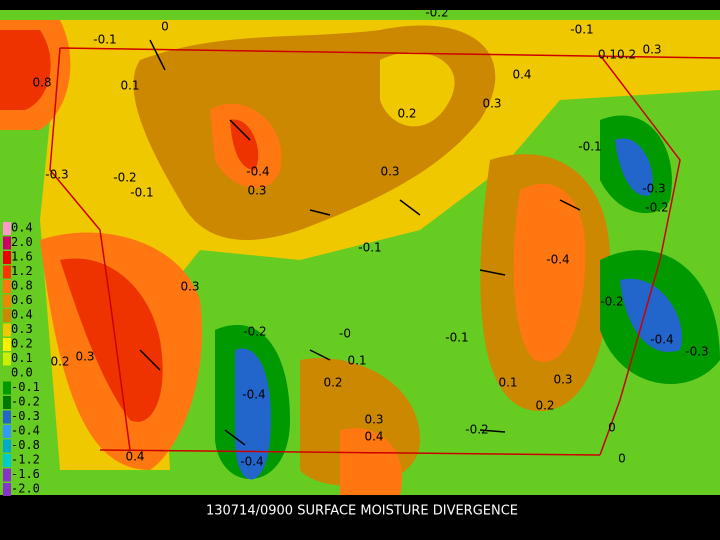 The height and width of the screenshot is (540, 720). Describe the element at coordinates (25, 431) in the screenshot. I see `legend-label: -0.4` at that location.